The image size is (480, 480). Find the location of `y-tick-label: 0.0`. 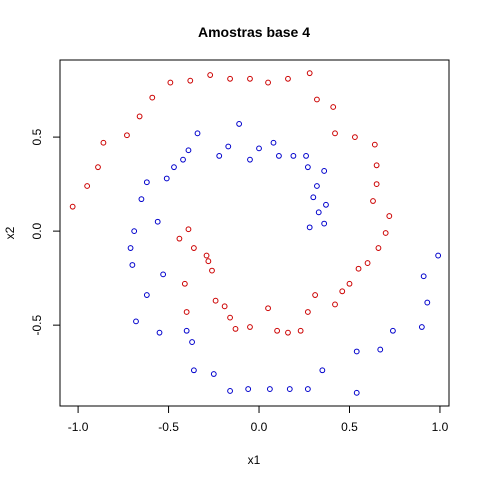

y-tick-label: 0.0 is located at coordinates (37, 230).